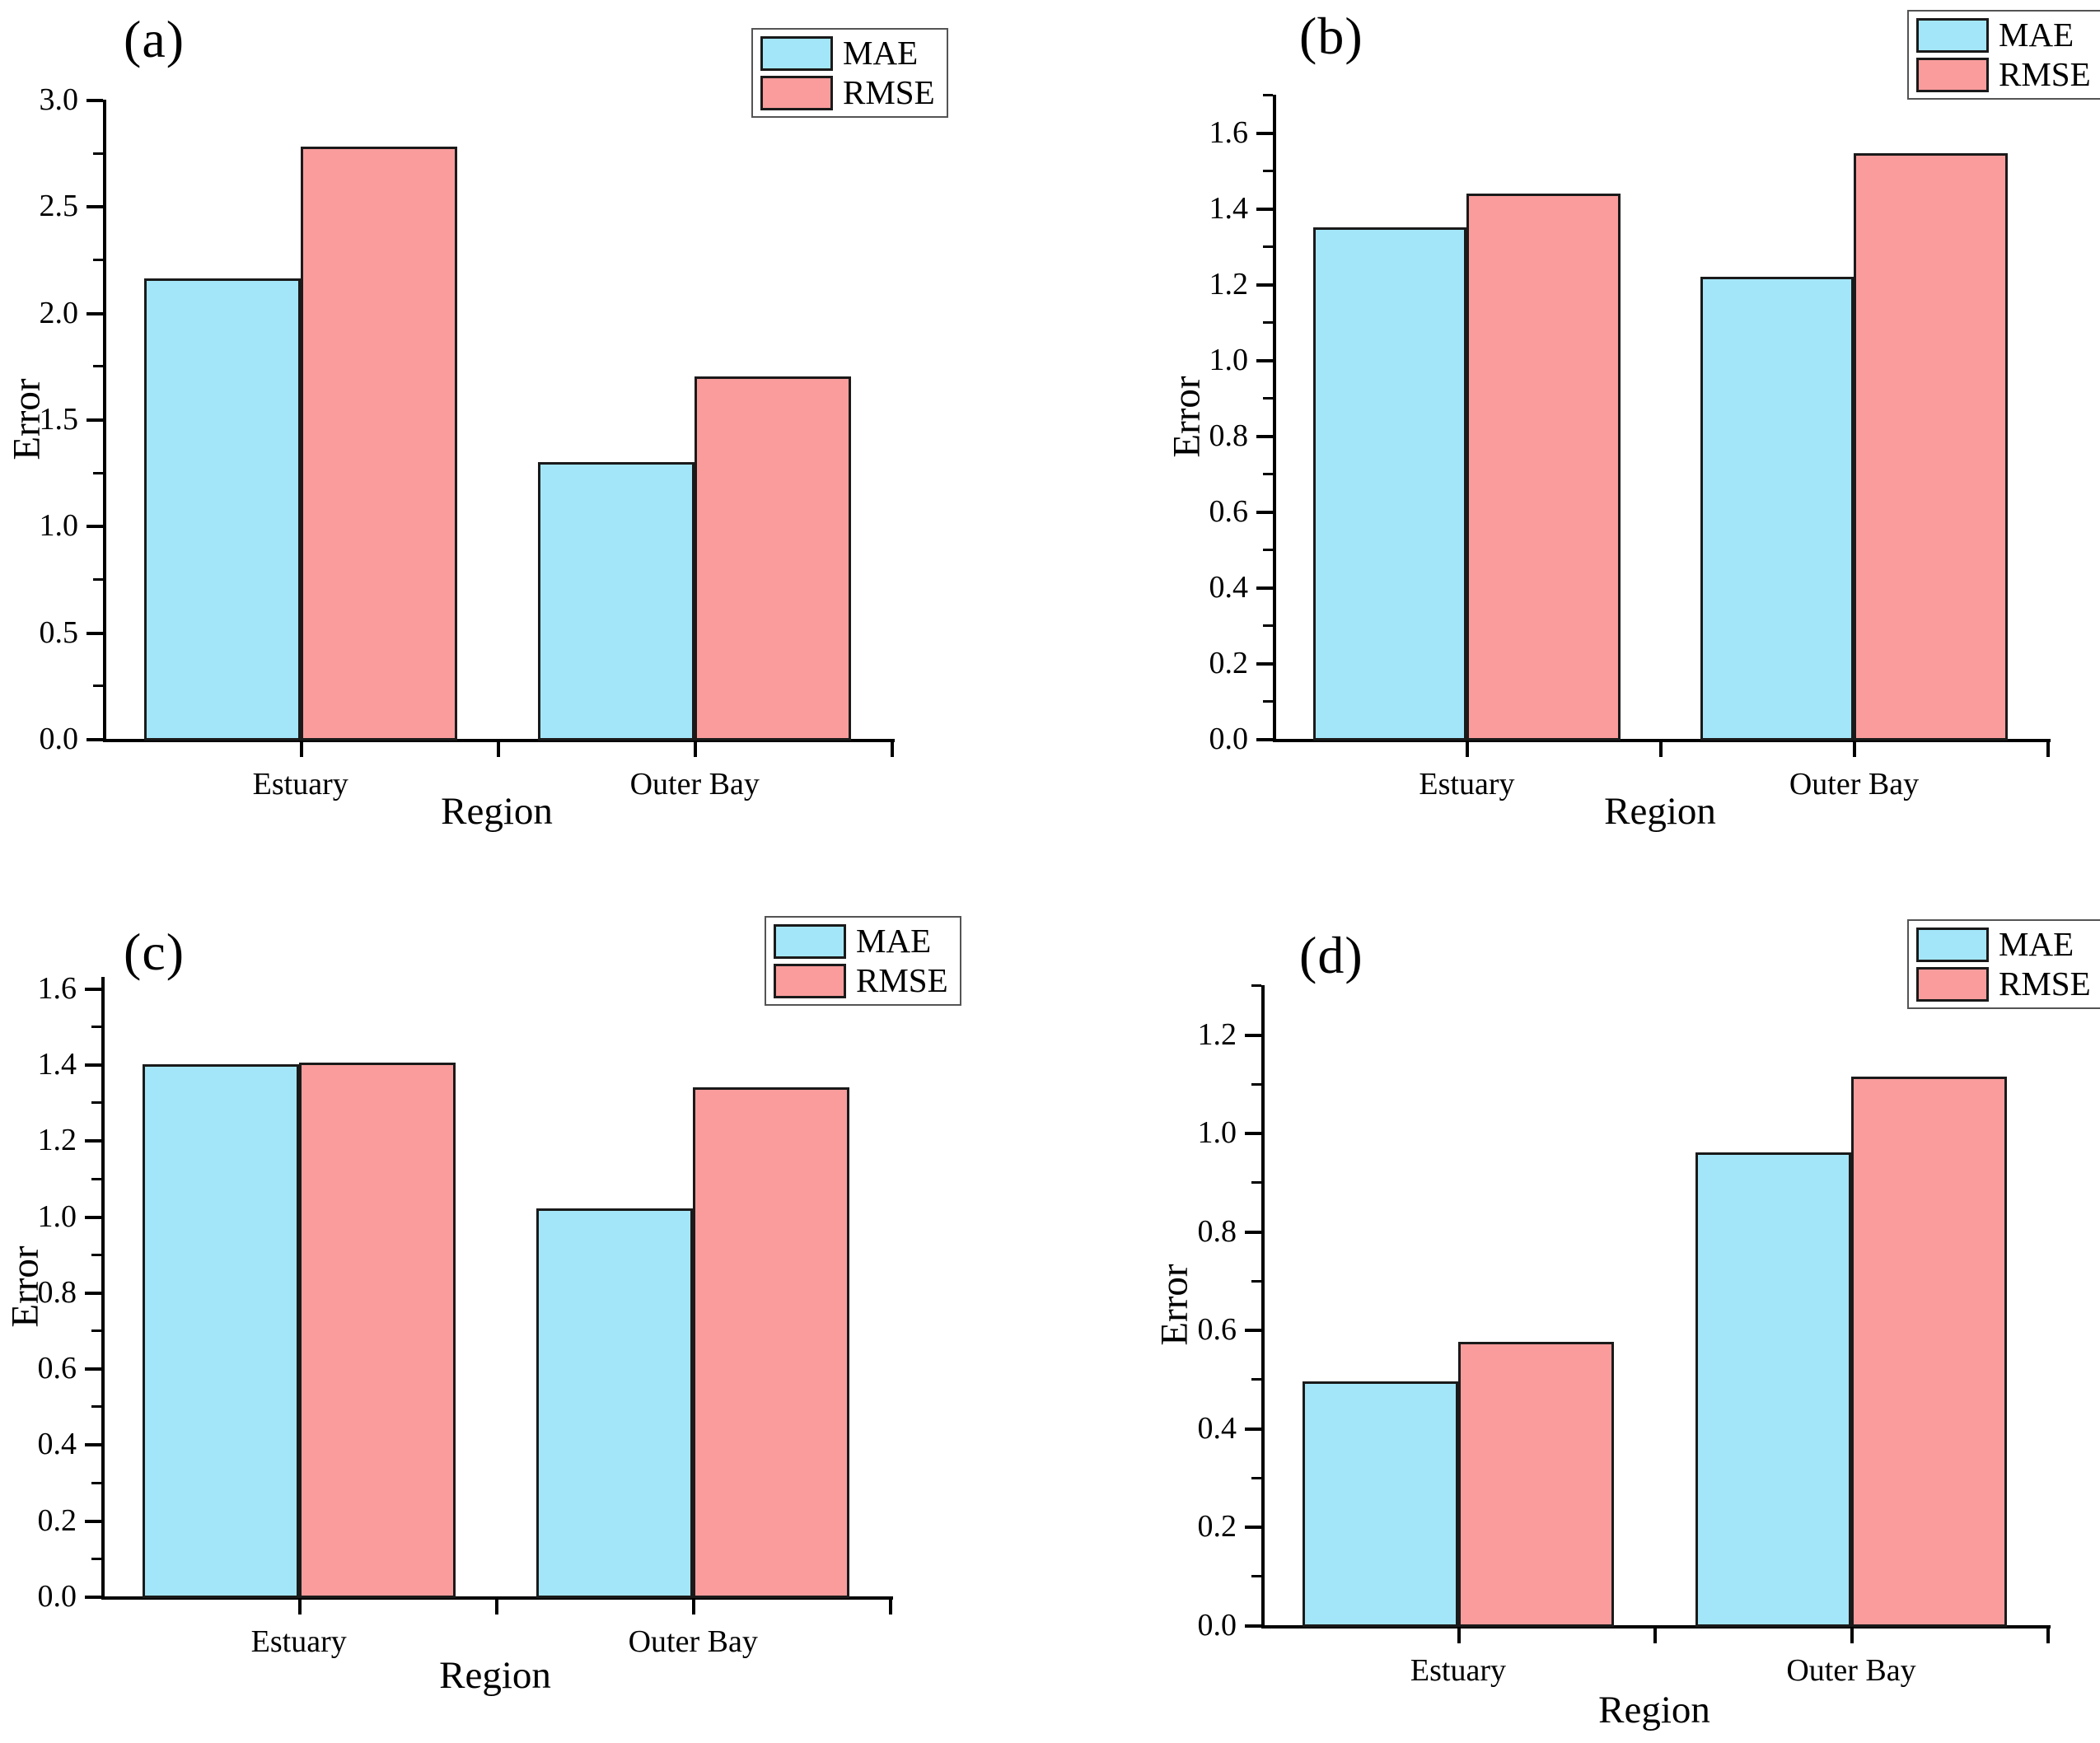  Describe the element at coordinates (154, 39) in the screenshot. I see `panel-letter-a: (a)` at that location.